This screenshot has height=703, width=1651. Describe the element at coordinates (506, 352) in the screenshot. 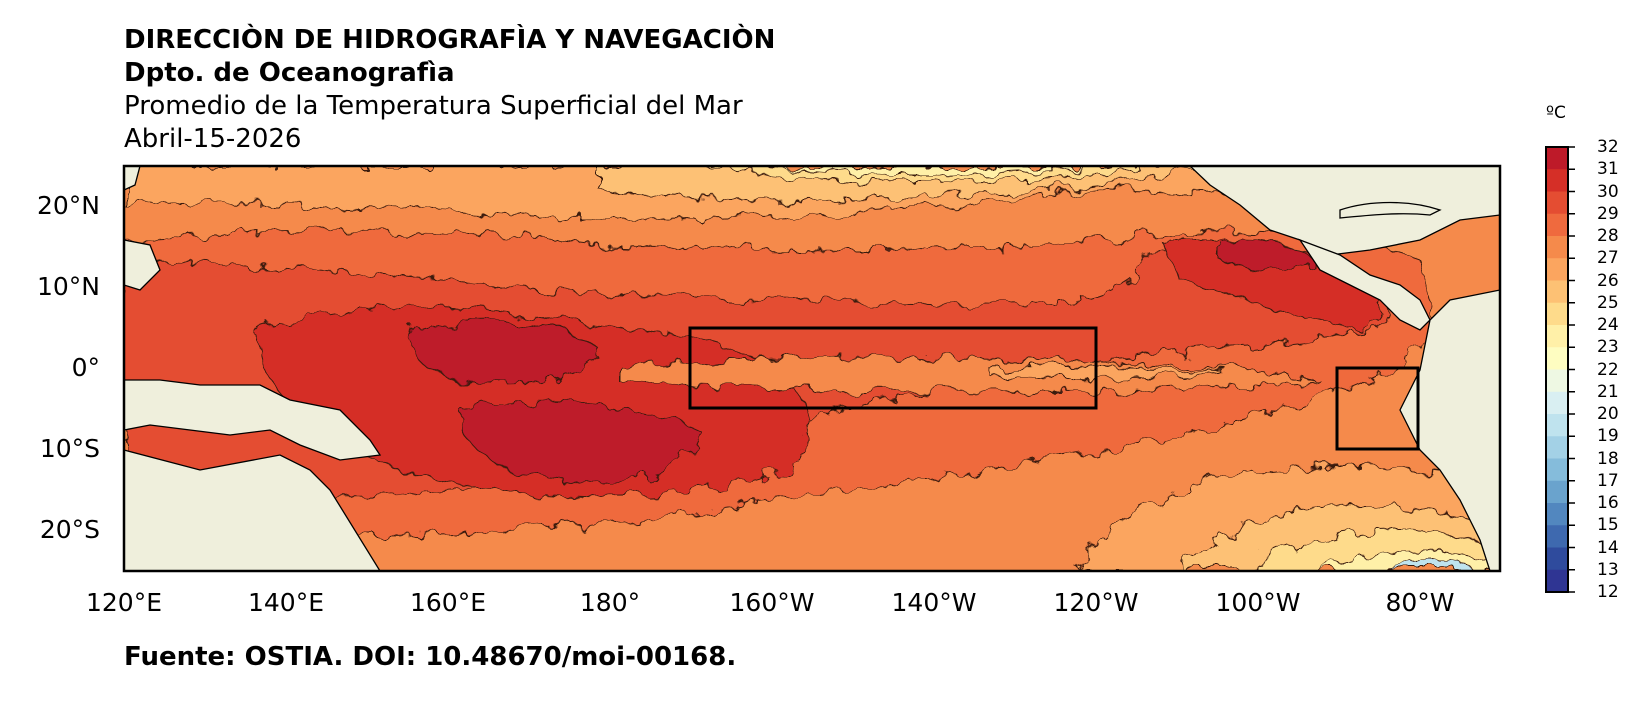

I see `sst-contour-31-west` at that location.